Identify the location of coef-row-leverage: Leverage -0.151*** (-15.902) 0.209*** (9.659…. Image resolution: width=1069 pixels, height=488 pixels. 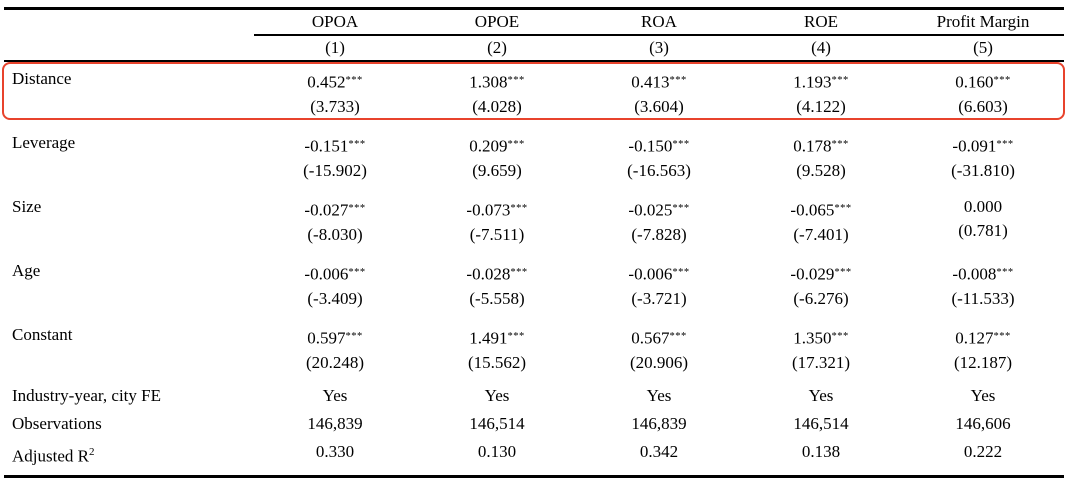
(534, 158).